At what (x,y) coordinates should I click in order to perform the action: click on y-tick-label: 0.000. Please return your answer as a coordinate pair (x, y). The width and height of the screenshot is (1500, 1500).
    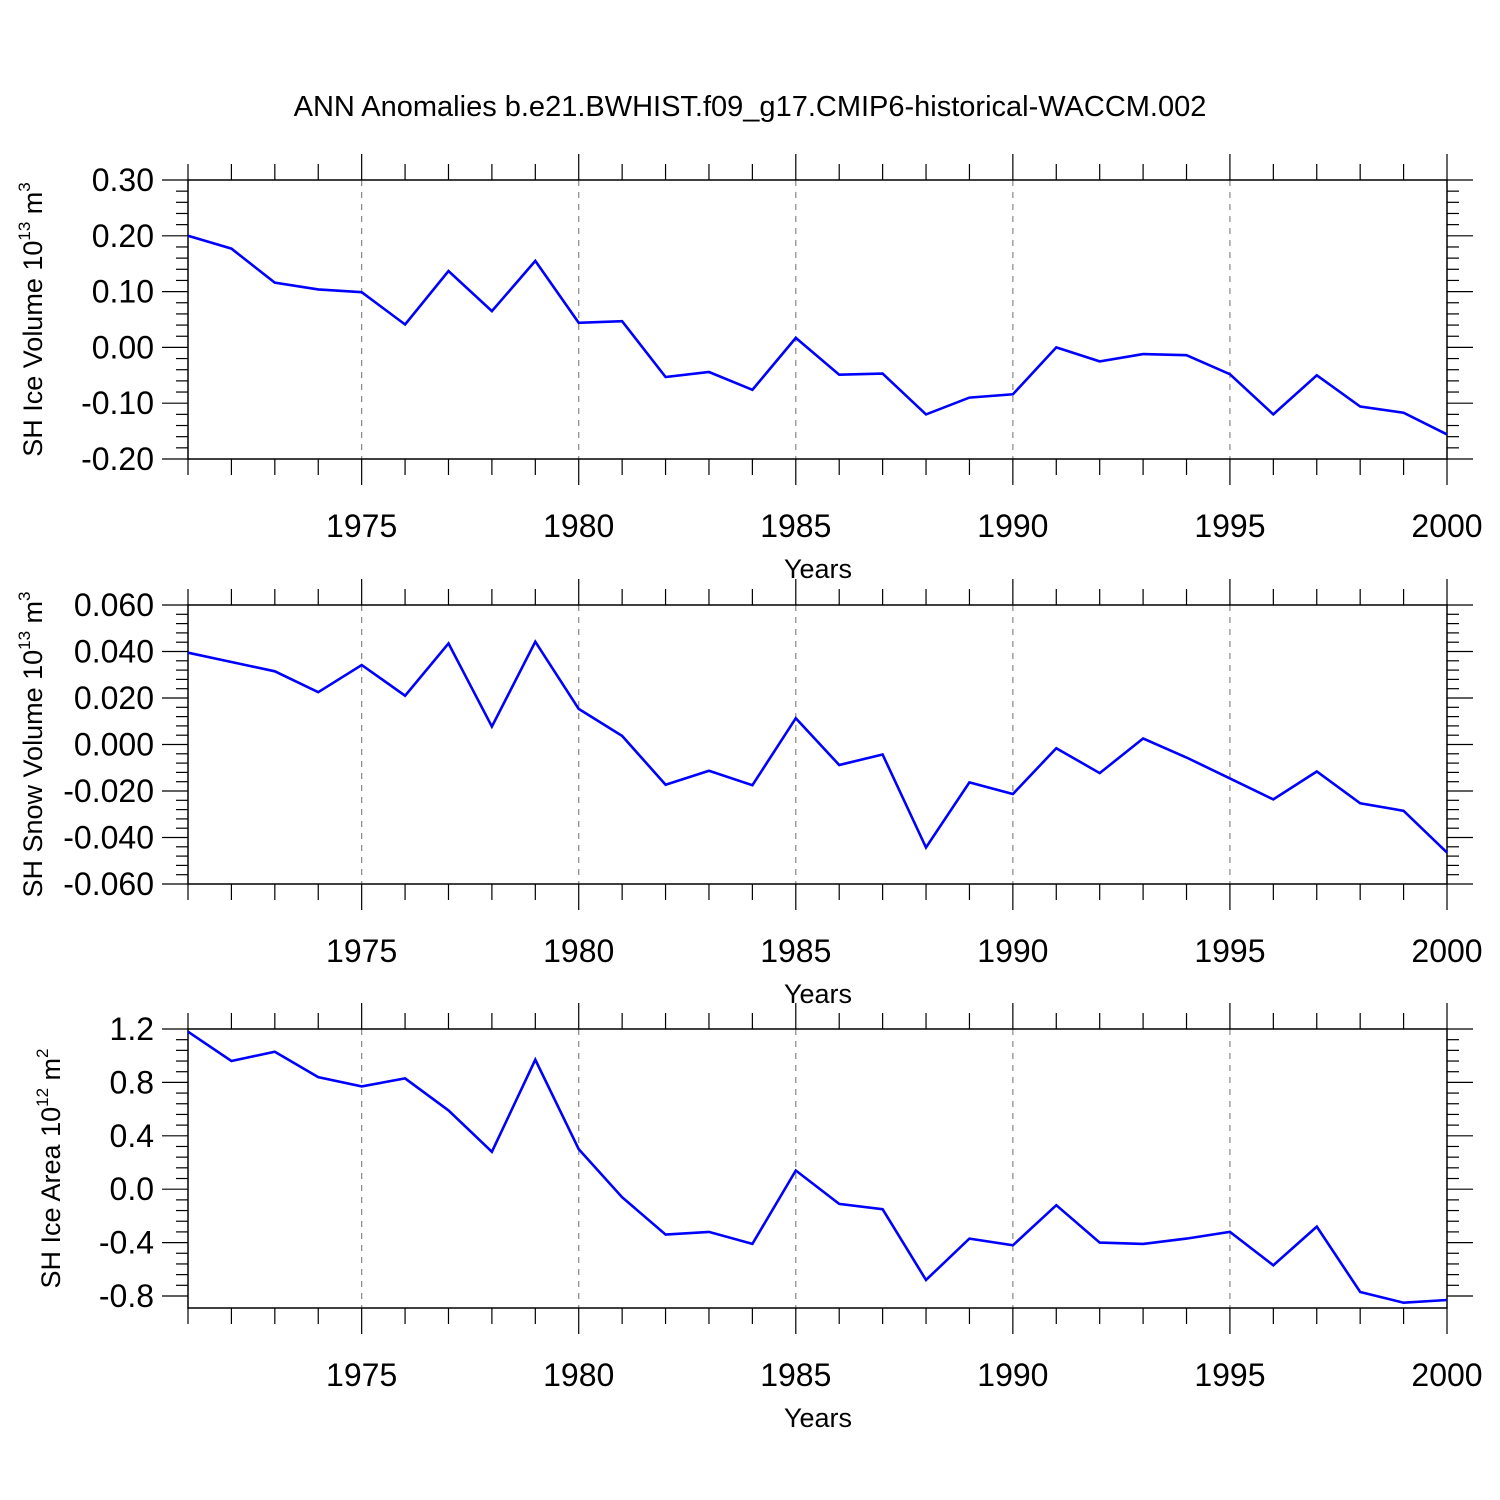
    Looking at the image, I should click on (114, 745).